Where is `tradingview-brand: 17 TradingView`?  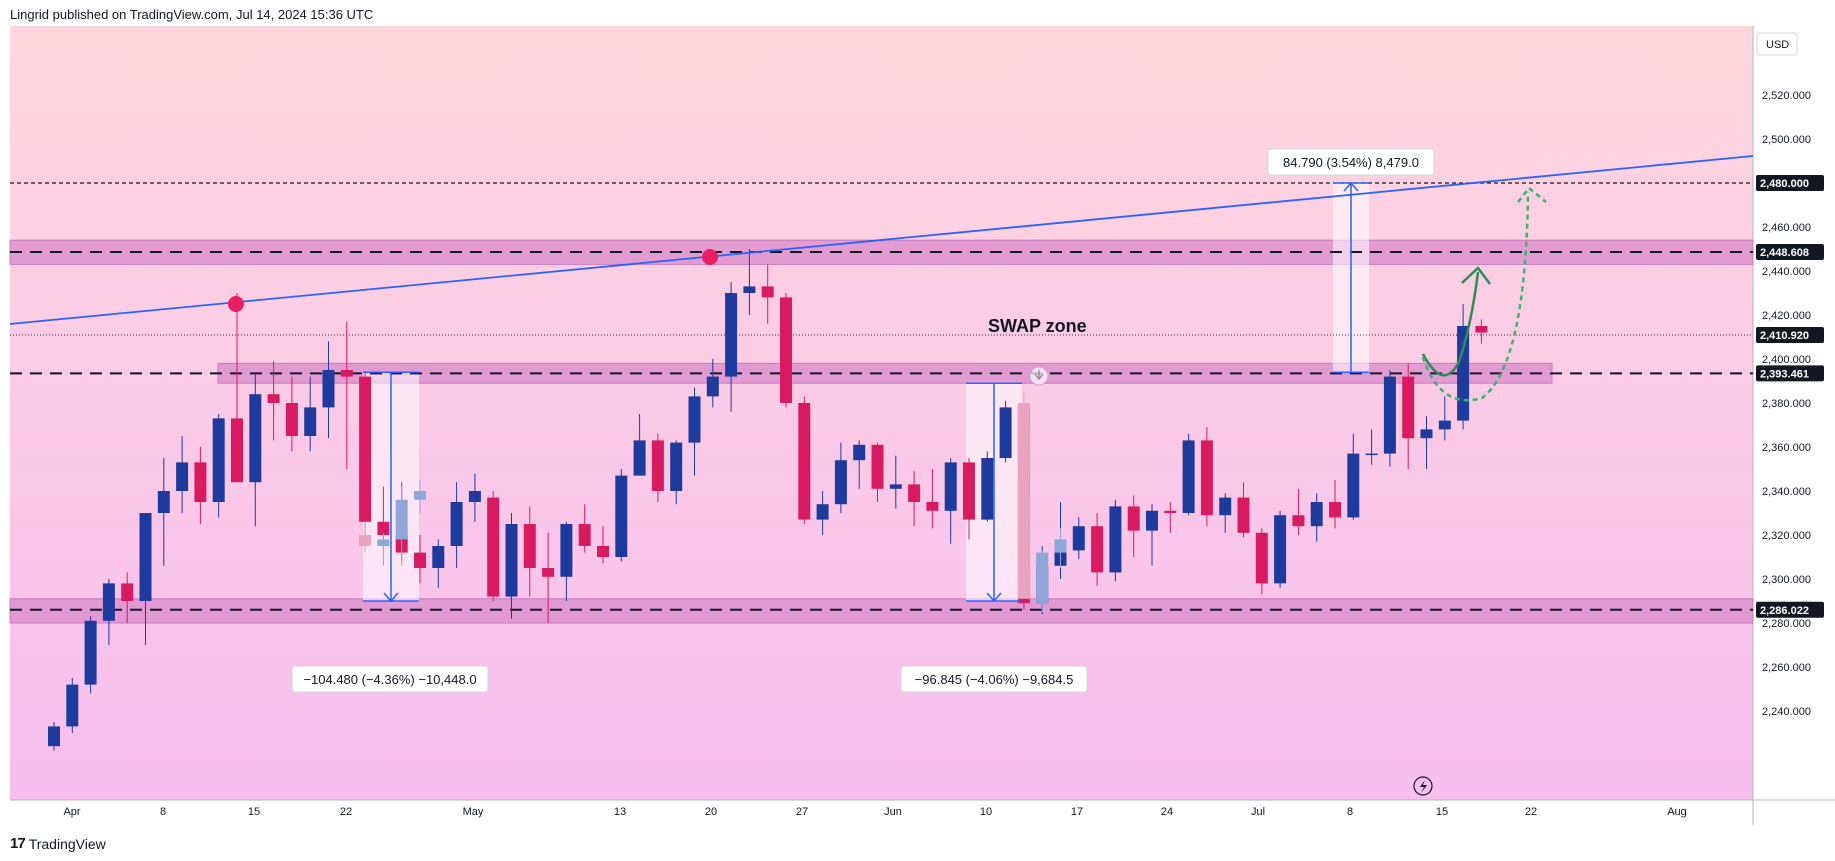 tradingview-brand: 17 TradingView is located at coordinates (58, 843).